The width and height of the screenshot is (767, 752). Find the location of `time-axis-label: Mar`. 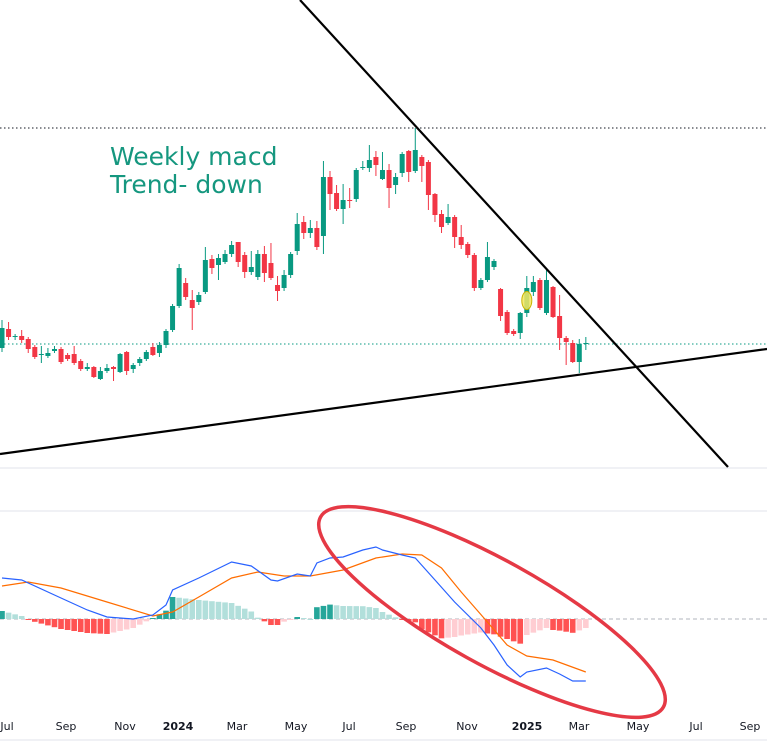

time-axis-label: Mar is located at coordinates (237, 726).